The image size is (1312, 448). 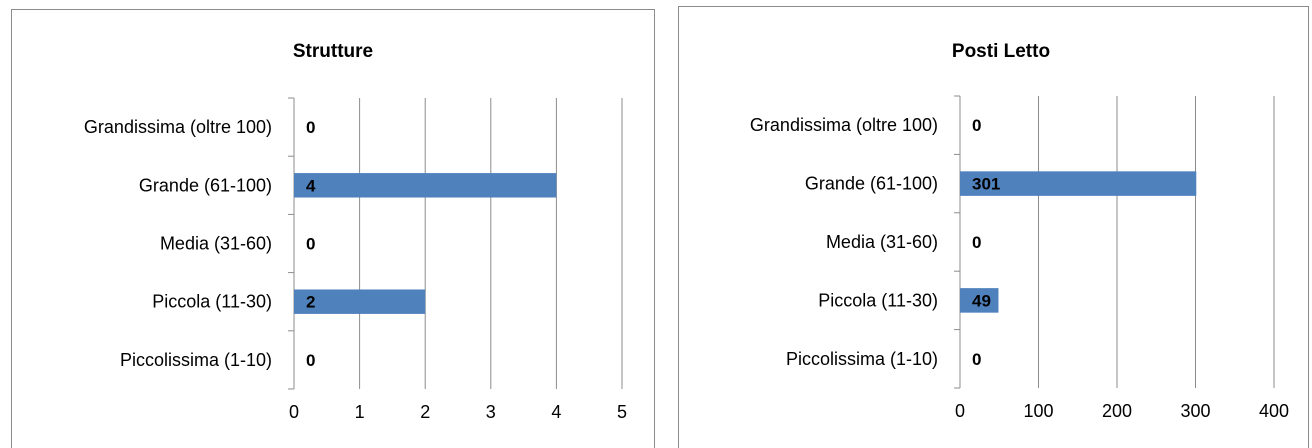 I want to click on x-tick-label: 1, so click(x=360, y=412).